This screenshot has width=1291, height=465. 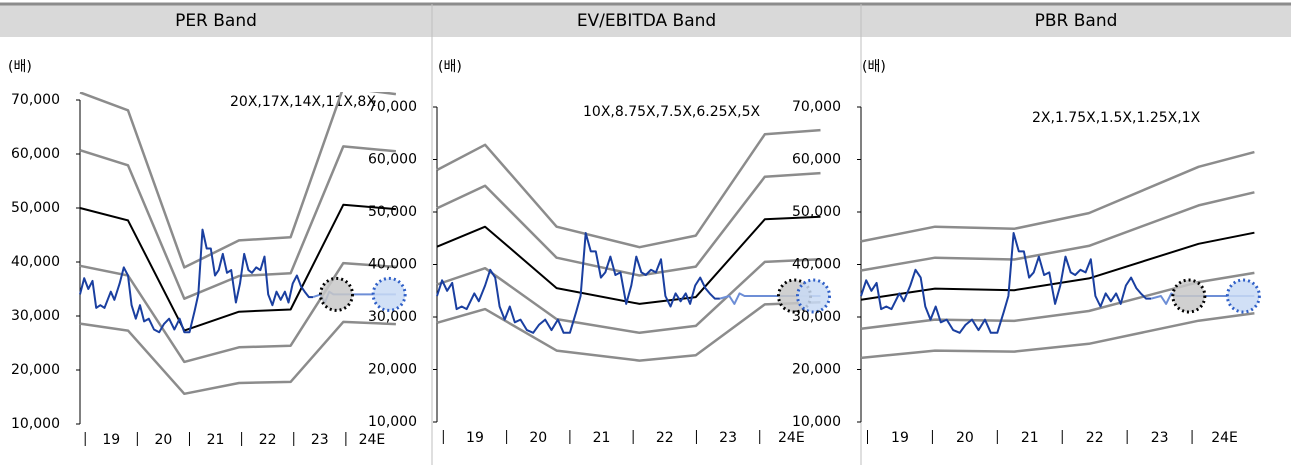 What do you see at coordinates (671, 112) in the screenshot?
I see `band-annotation: 10X,8.75X,7.5X,6.25X,5X` at bounding box center [671, 112].